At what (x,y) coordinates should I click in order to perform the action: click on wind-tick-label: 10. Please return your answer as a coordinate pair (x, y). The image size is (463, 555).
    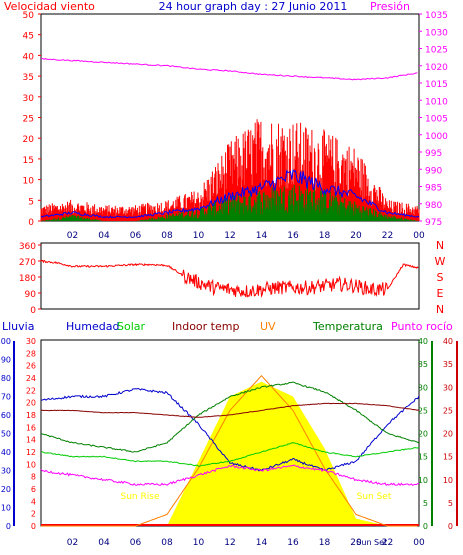
    Looking at the image, I should click on (29, 182).